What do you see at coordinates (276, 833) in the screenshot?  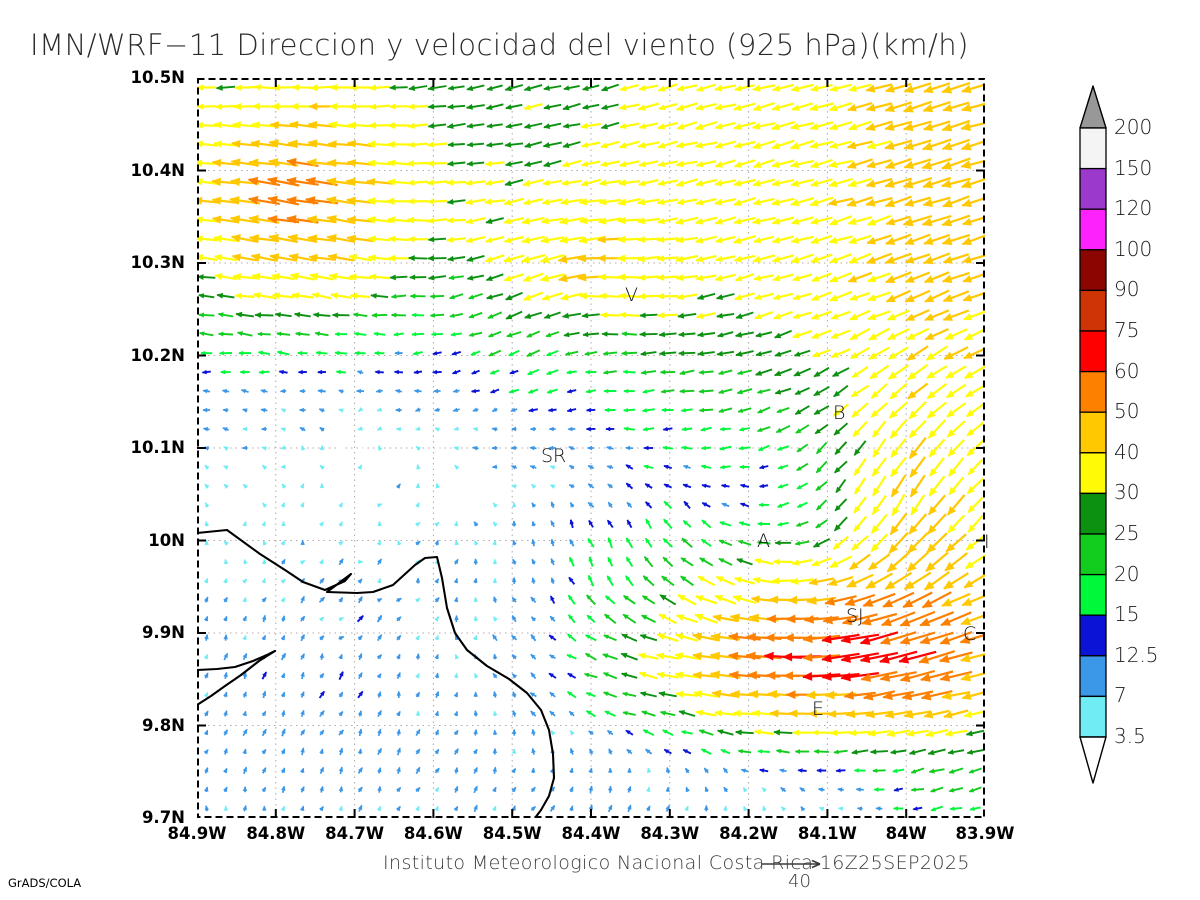 I see `x-axis-tick-label: 84.8W` at bounding box center [276, 833].